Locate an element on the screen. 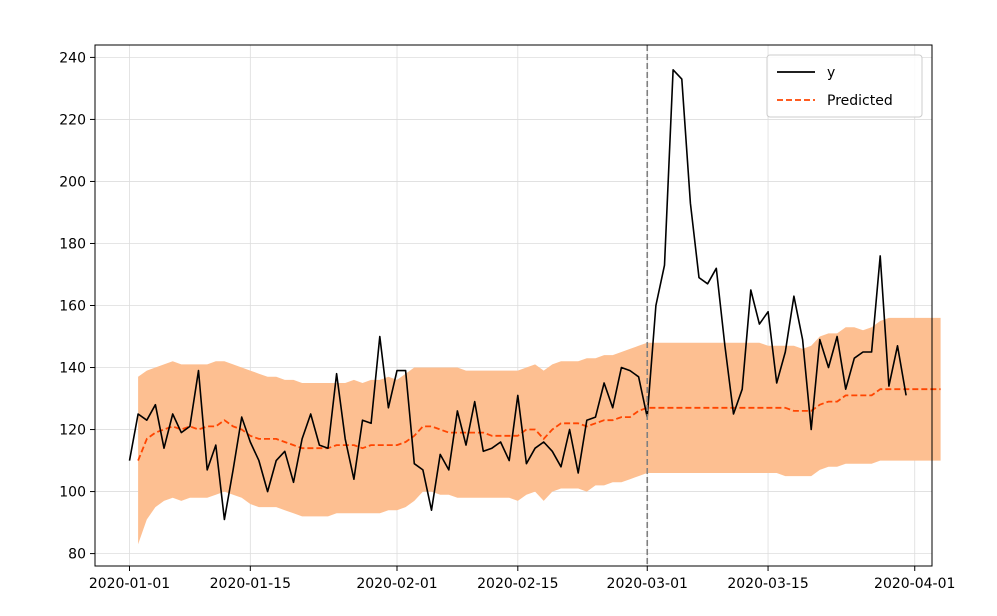 This screenshot has height=616, width=997. y-tick-label: 120 is located at coordinates (72, 431).